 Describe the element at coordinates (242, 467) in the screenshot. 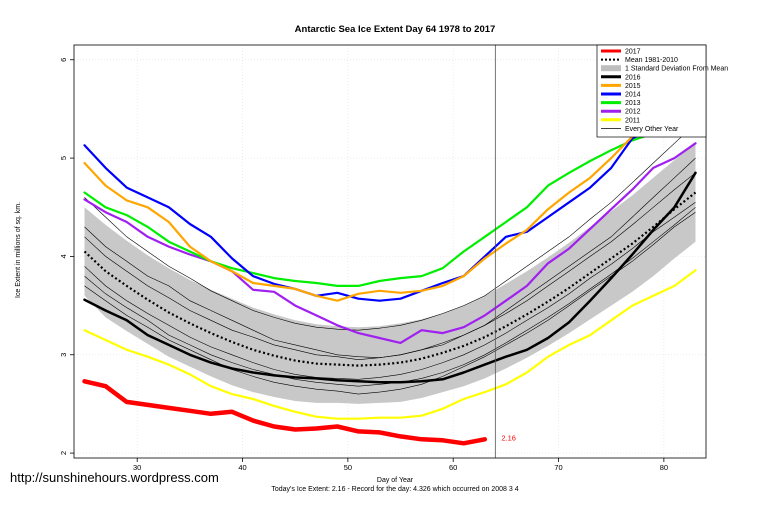

I see `x-tick-label: 40` at that location.